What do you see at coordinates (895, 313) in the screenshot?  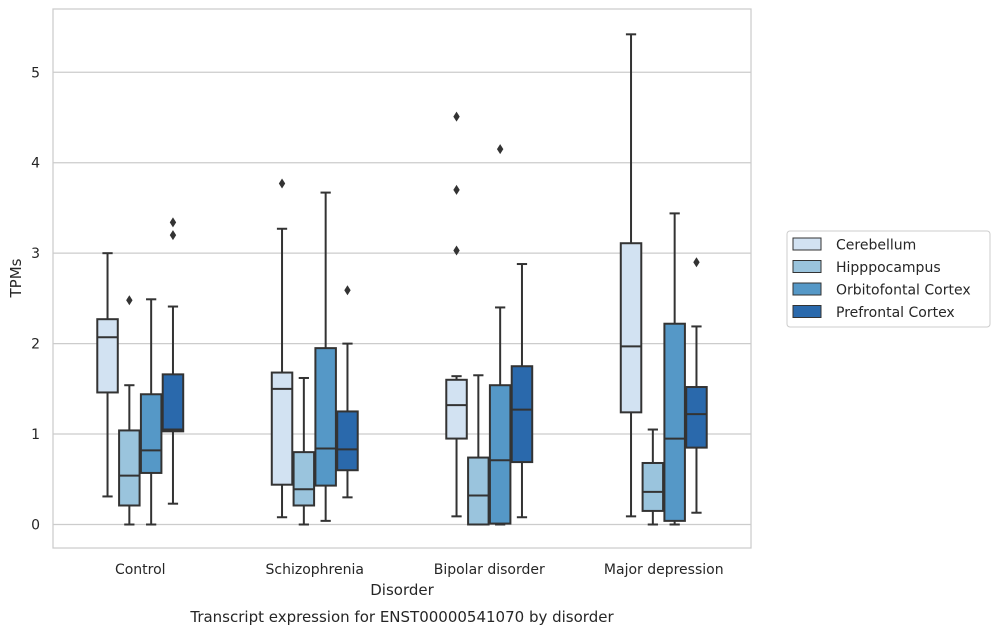 I see `legend-label: Prefrontal Cortex` at bounding box center [895, 313].